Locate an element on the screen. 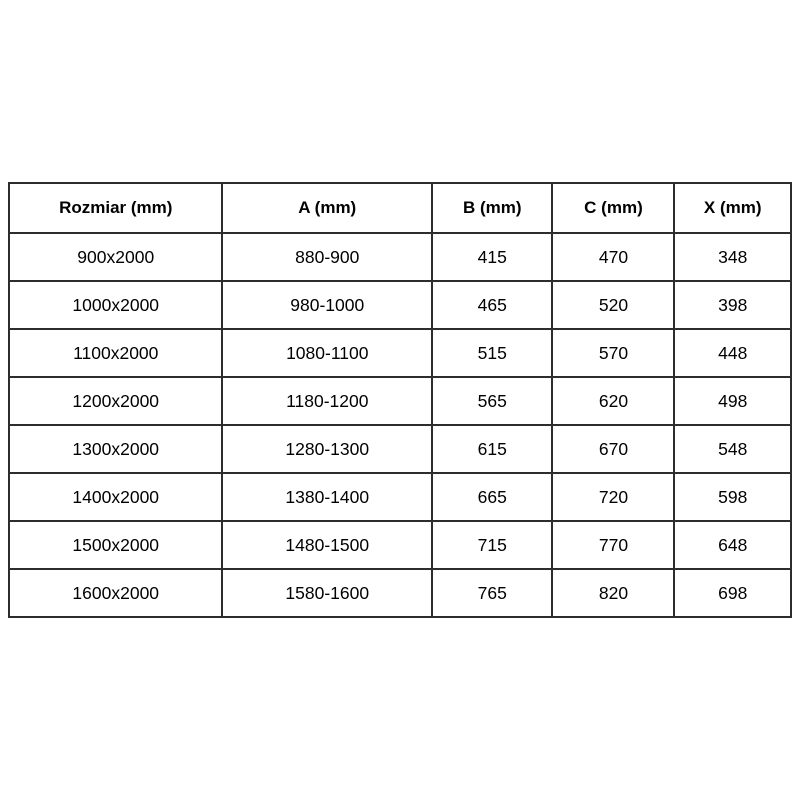 This screenshot has width=800, height=800. table-row: 1400x2000 1380-1400 665 720 598 is located at coordinates (399, 497).